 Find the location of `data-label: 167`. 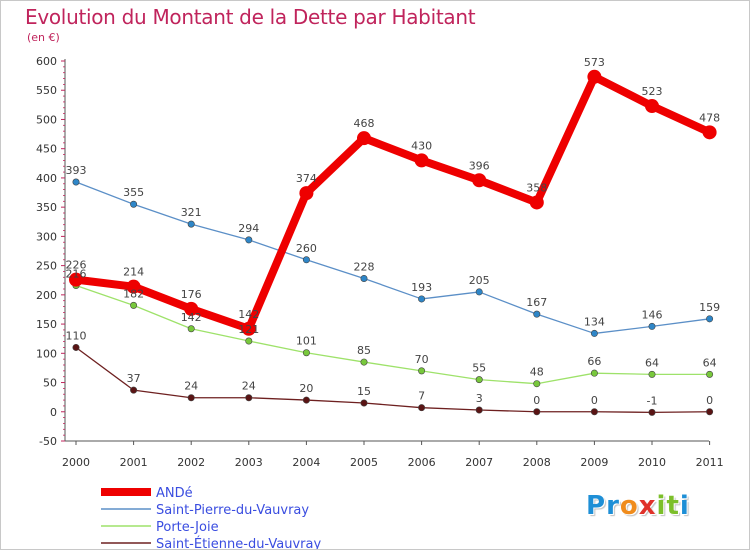

data-label: 167 is located at coordinates (536, 302).